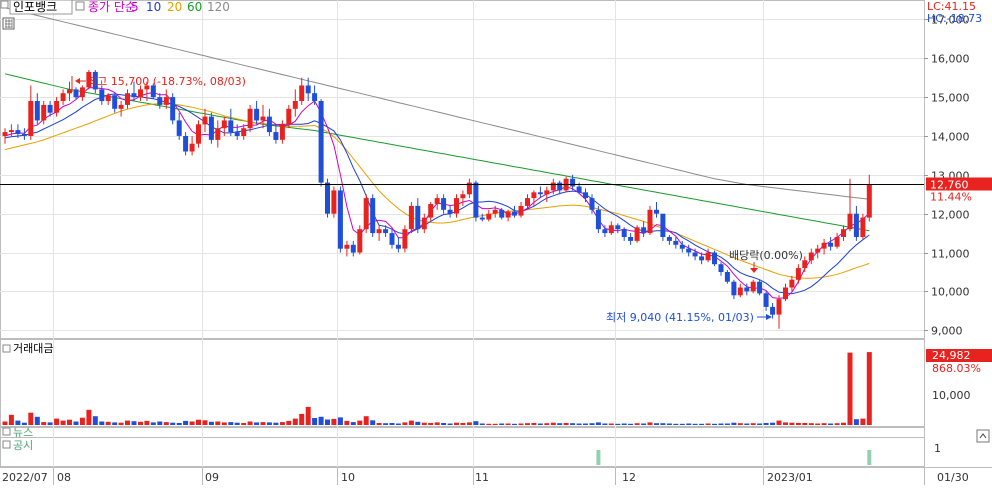 This screenshot has height=488, width=992. What do you see at coordinates (437, 388) in the screenshot?
I see `volume-bars` at bounding box center [437, 388].